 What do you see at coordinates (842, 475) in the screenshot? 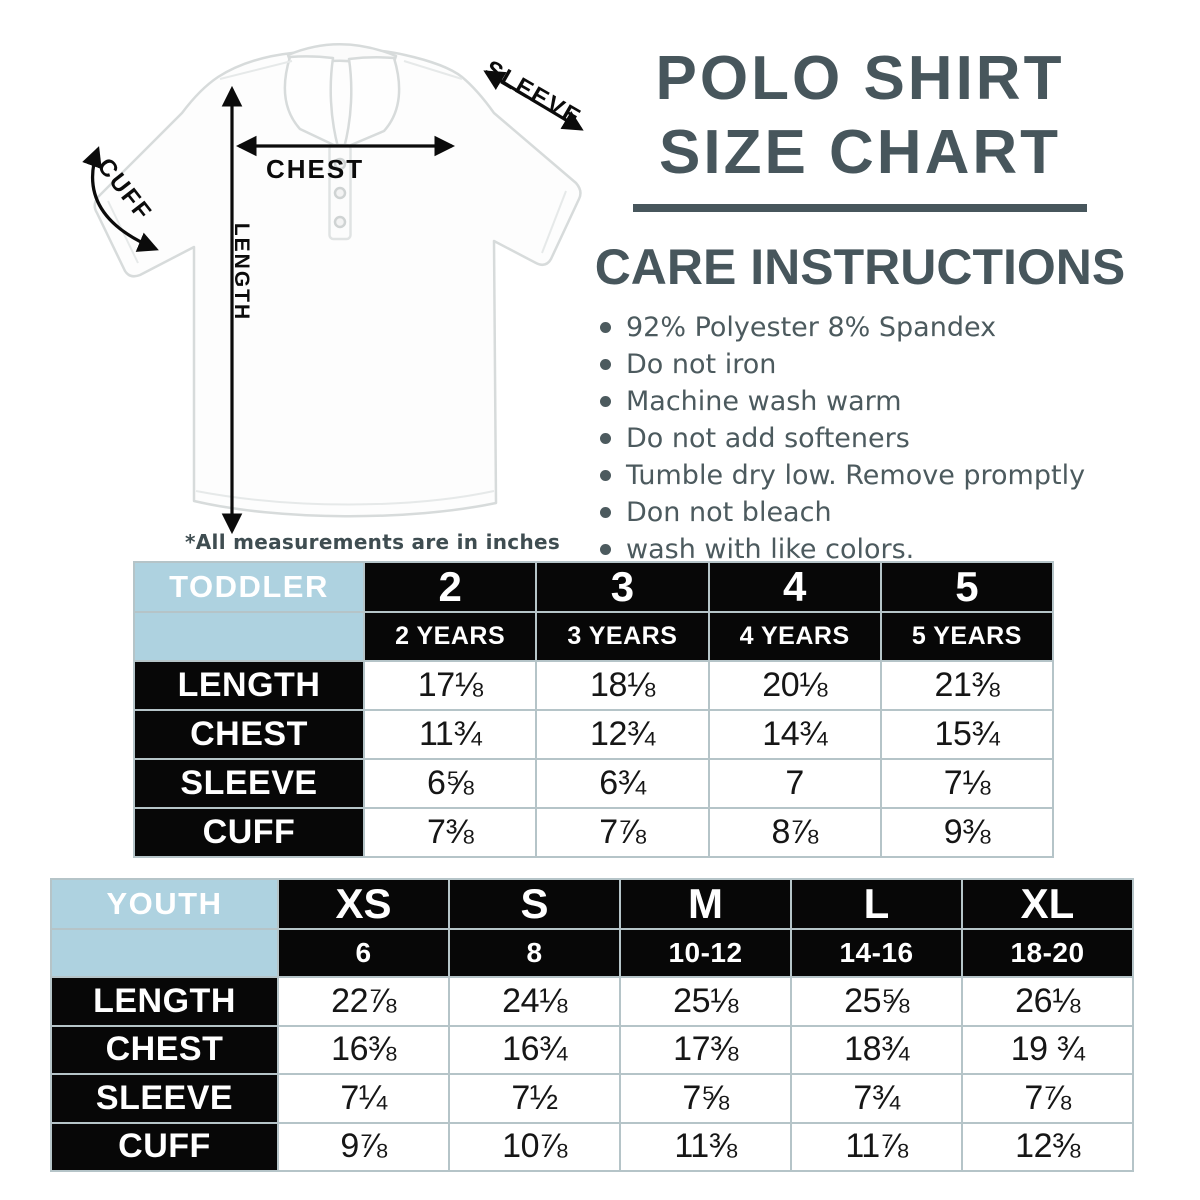
I see `care-item: Tumble dry low. Remove promptly` at bounding box center [842, 475].